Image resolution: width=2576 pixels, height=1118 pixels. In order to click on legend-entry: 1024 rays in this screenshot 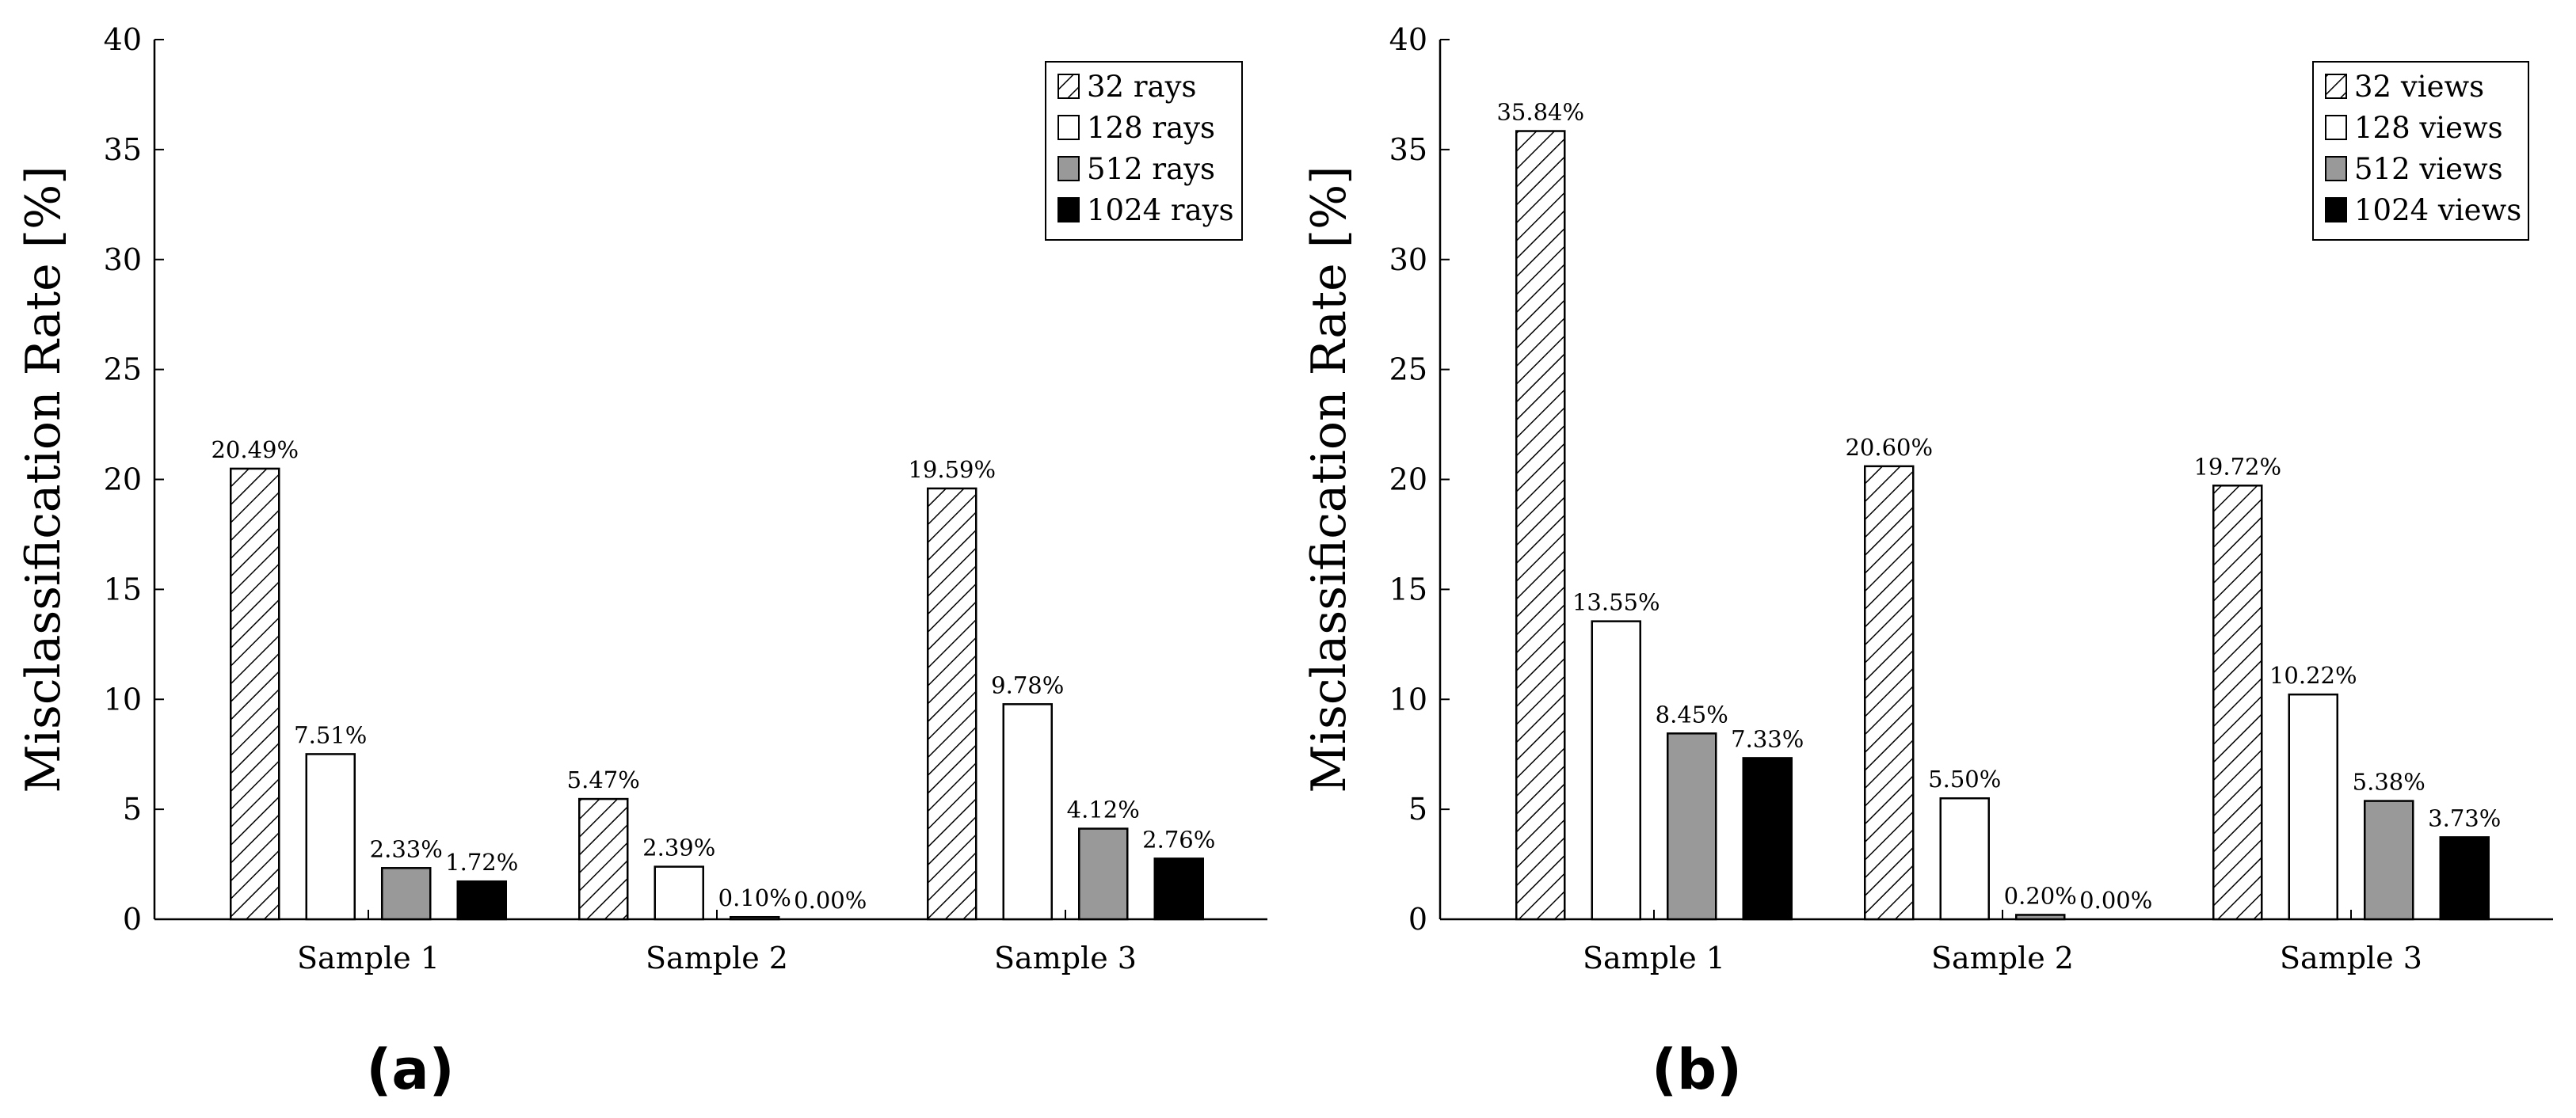, I will do `click(1160, 210)`.